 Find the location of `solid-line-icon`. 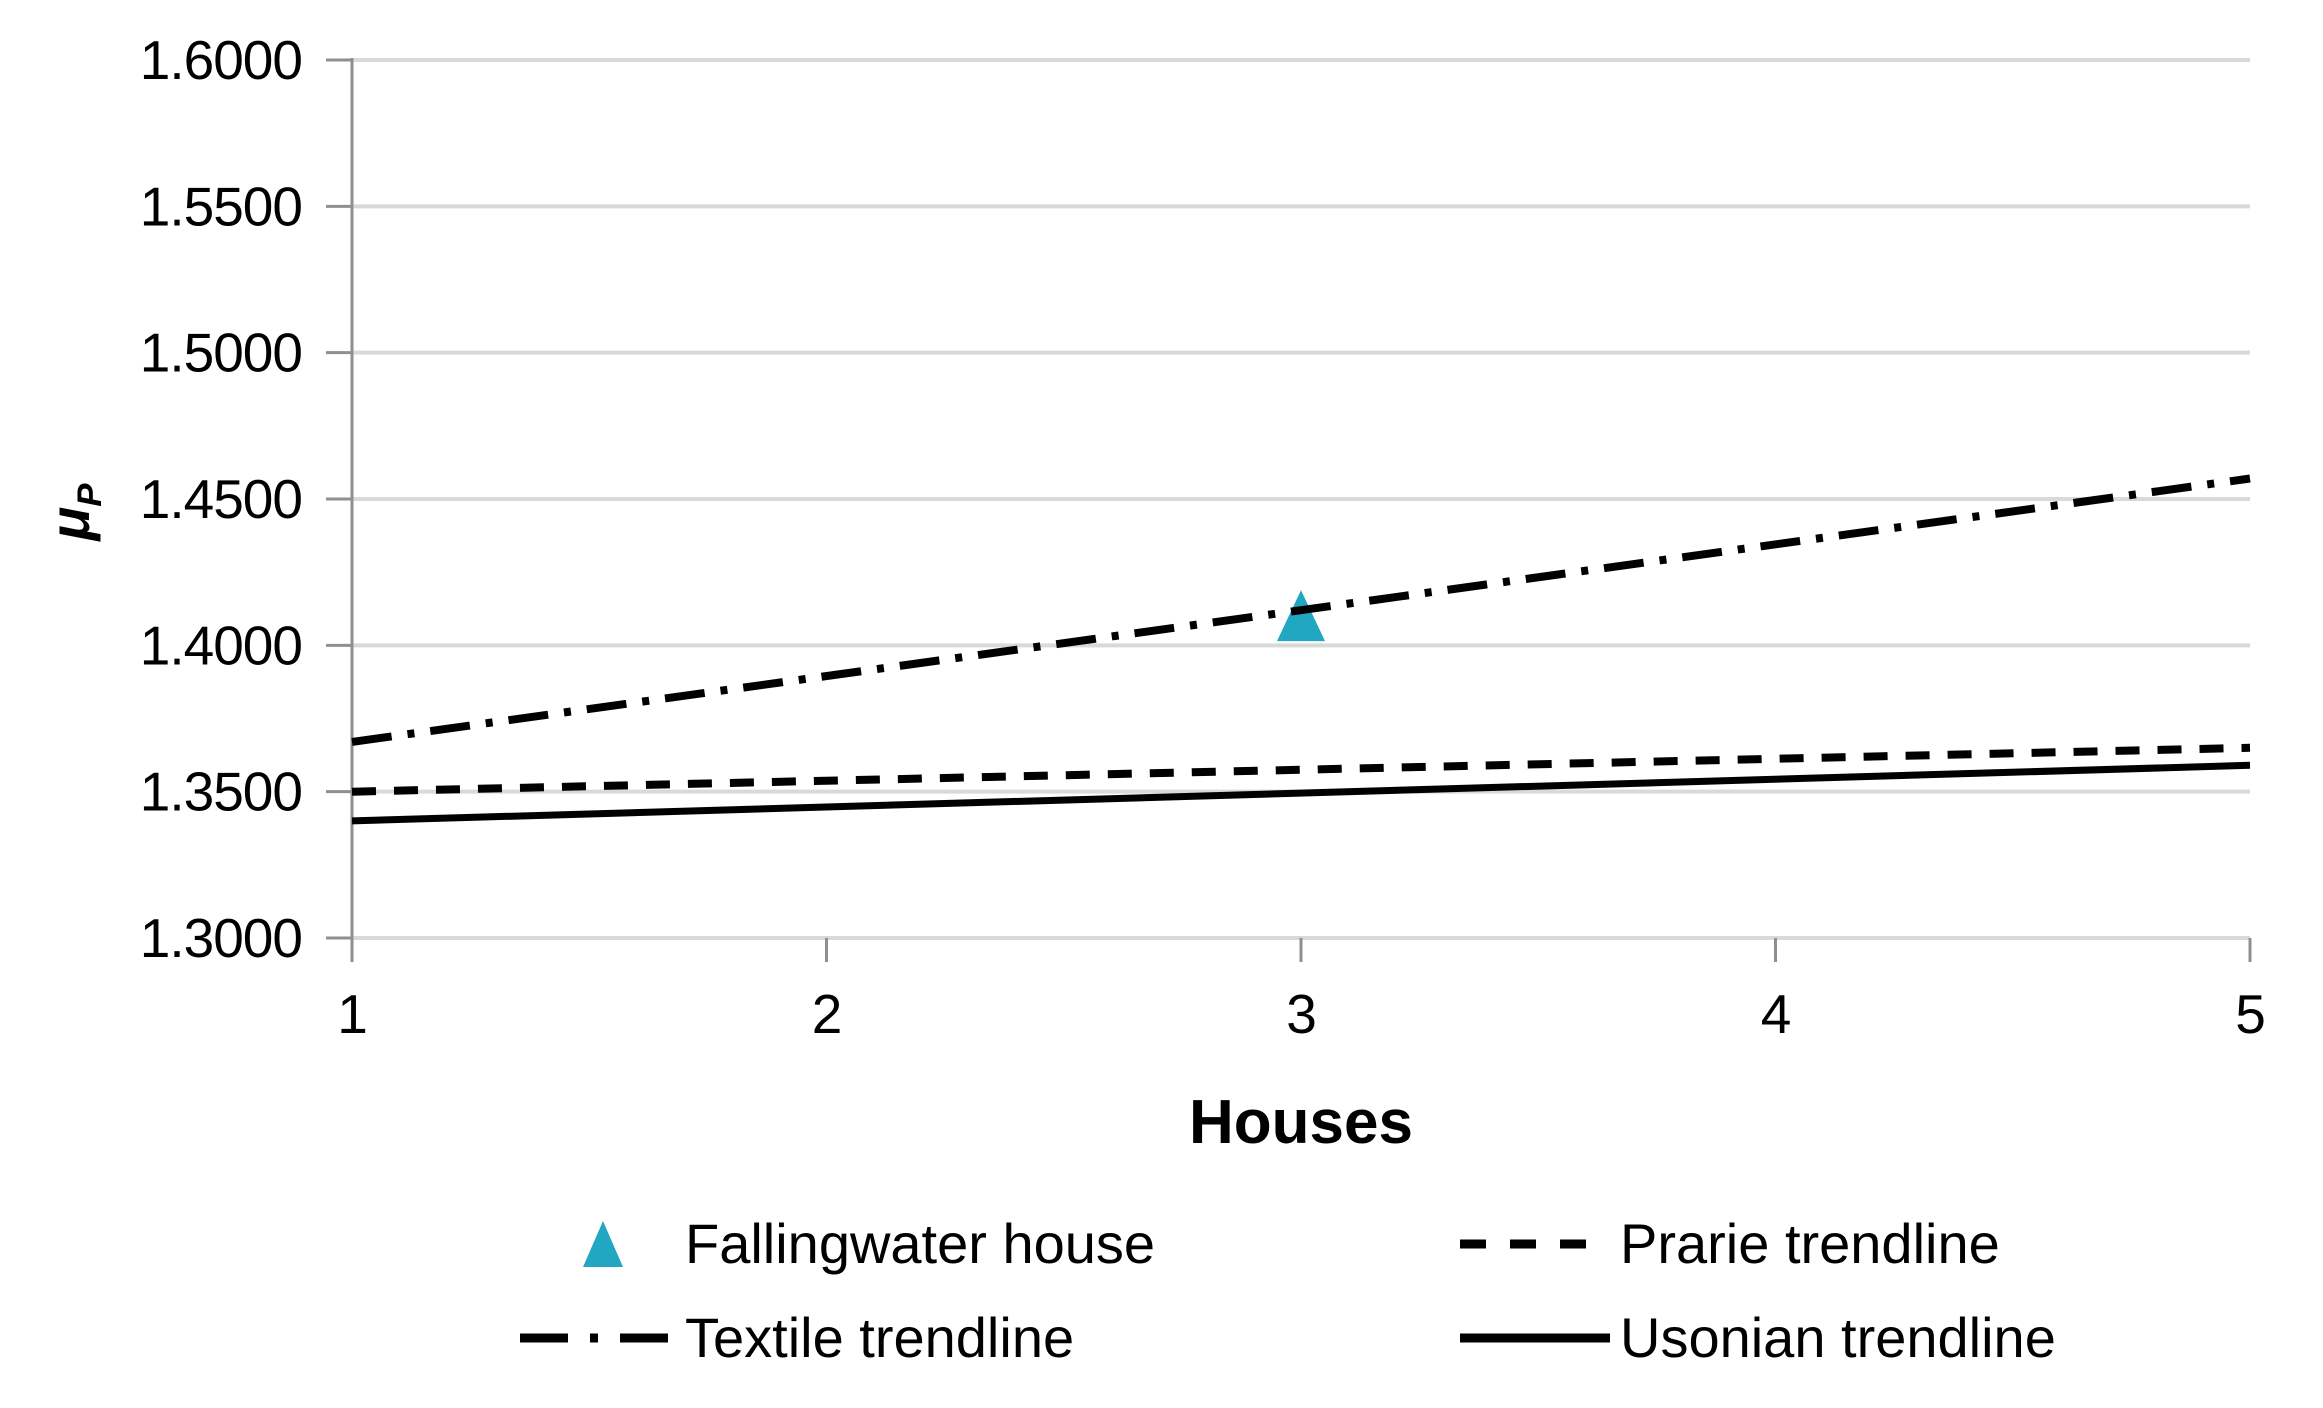

solid-line-icon is located at coordinates (1535, 1338).